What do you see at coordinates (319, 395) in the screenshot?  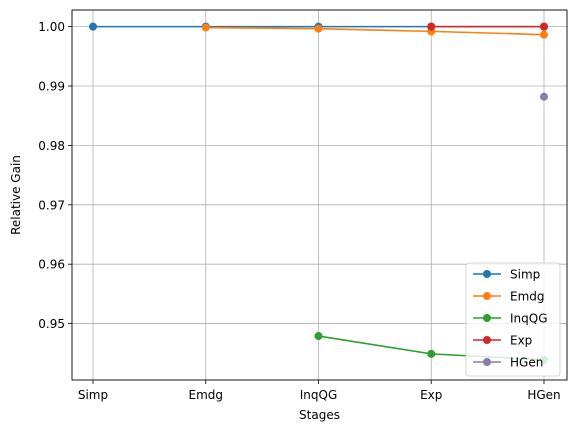 I see `x-tick-label: InqQG` at bounding box center [319, 395].